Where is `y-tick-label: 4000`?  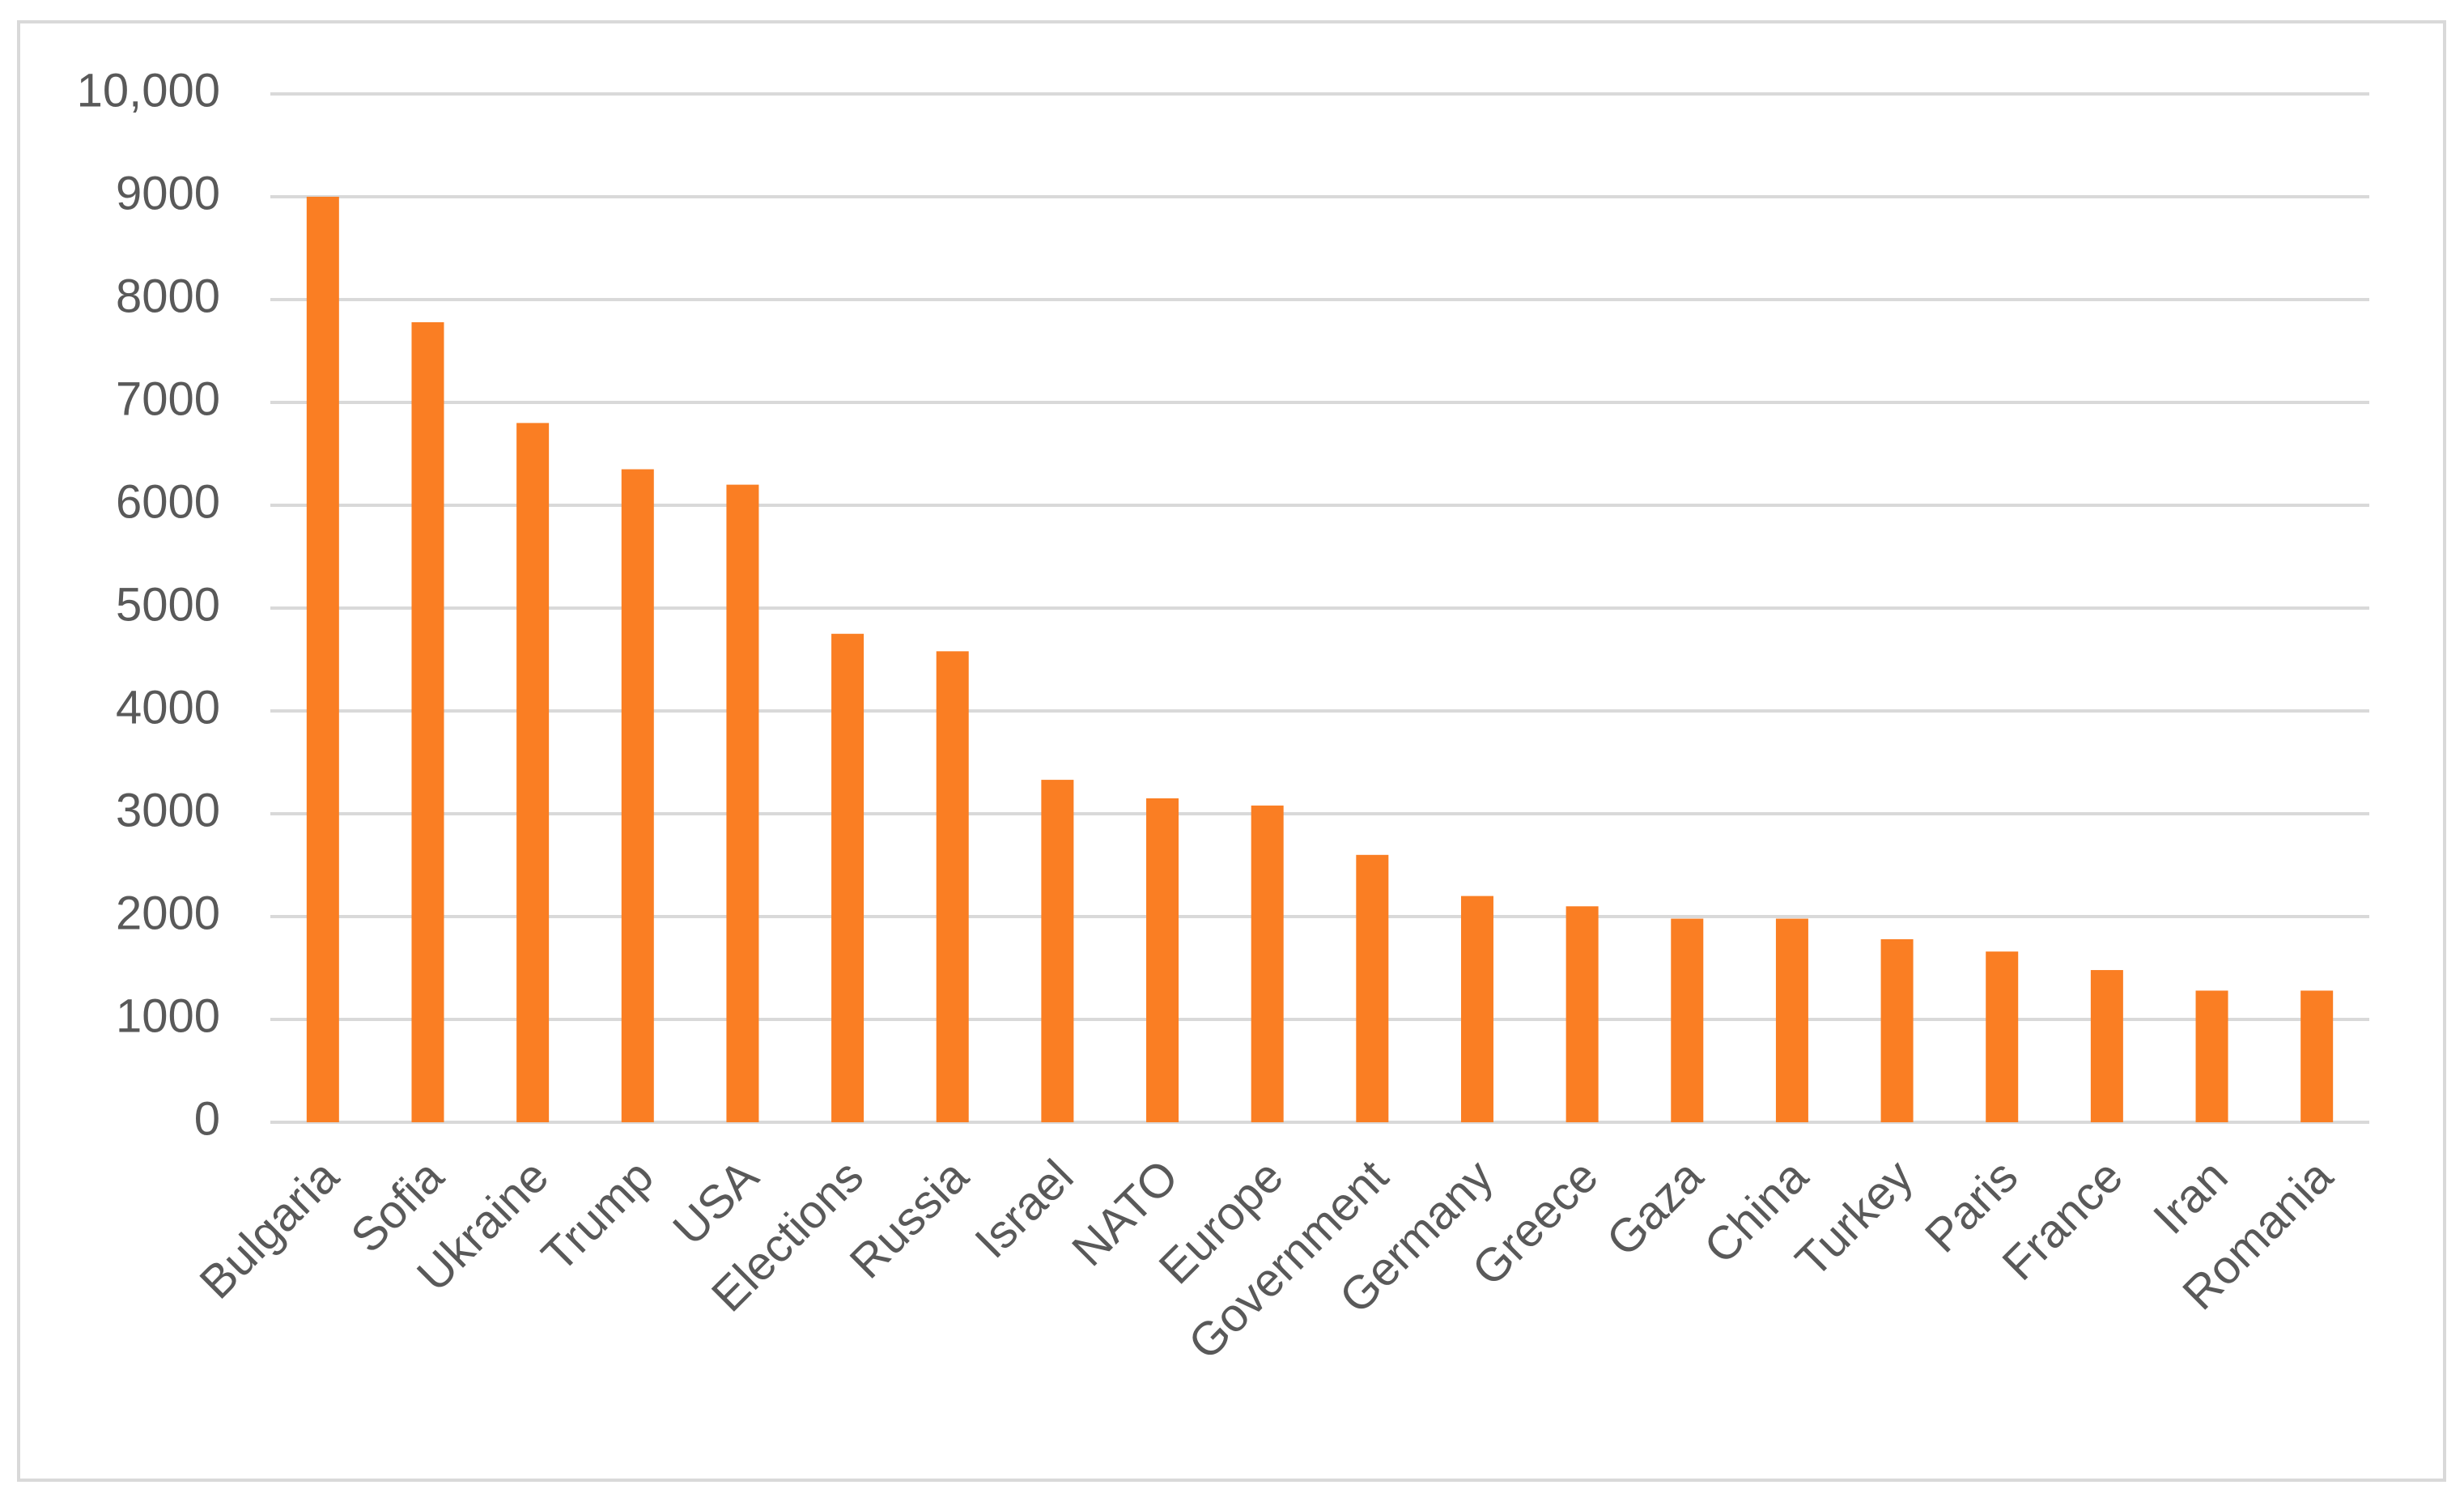 y-tick-label: 4000 is located at coordinates (168, 707).